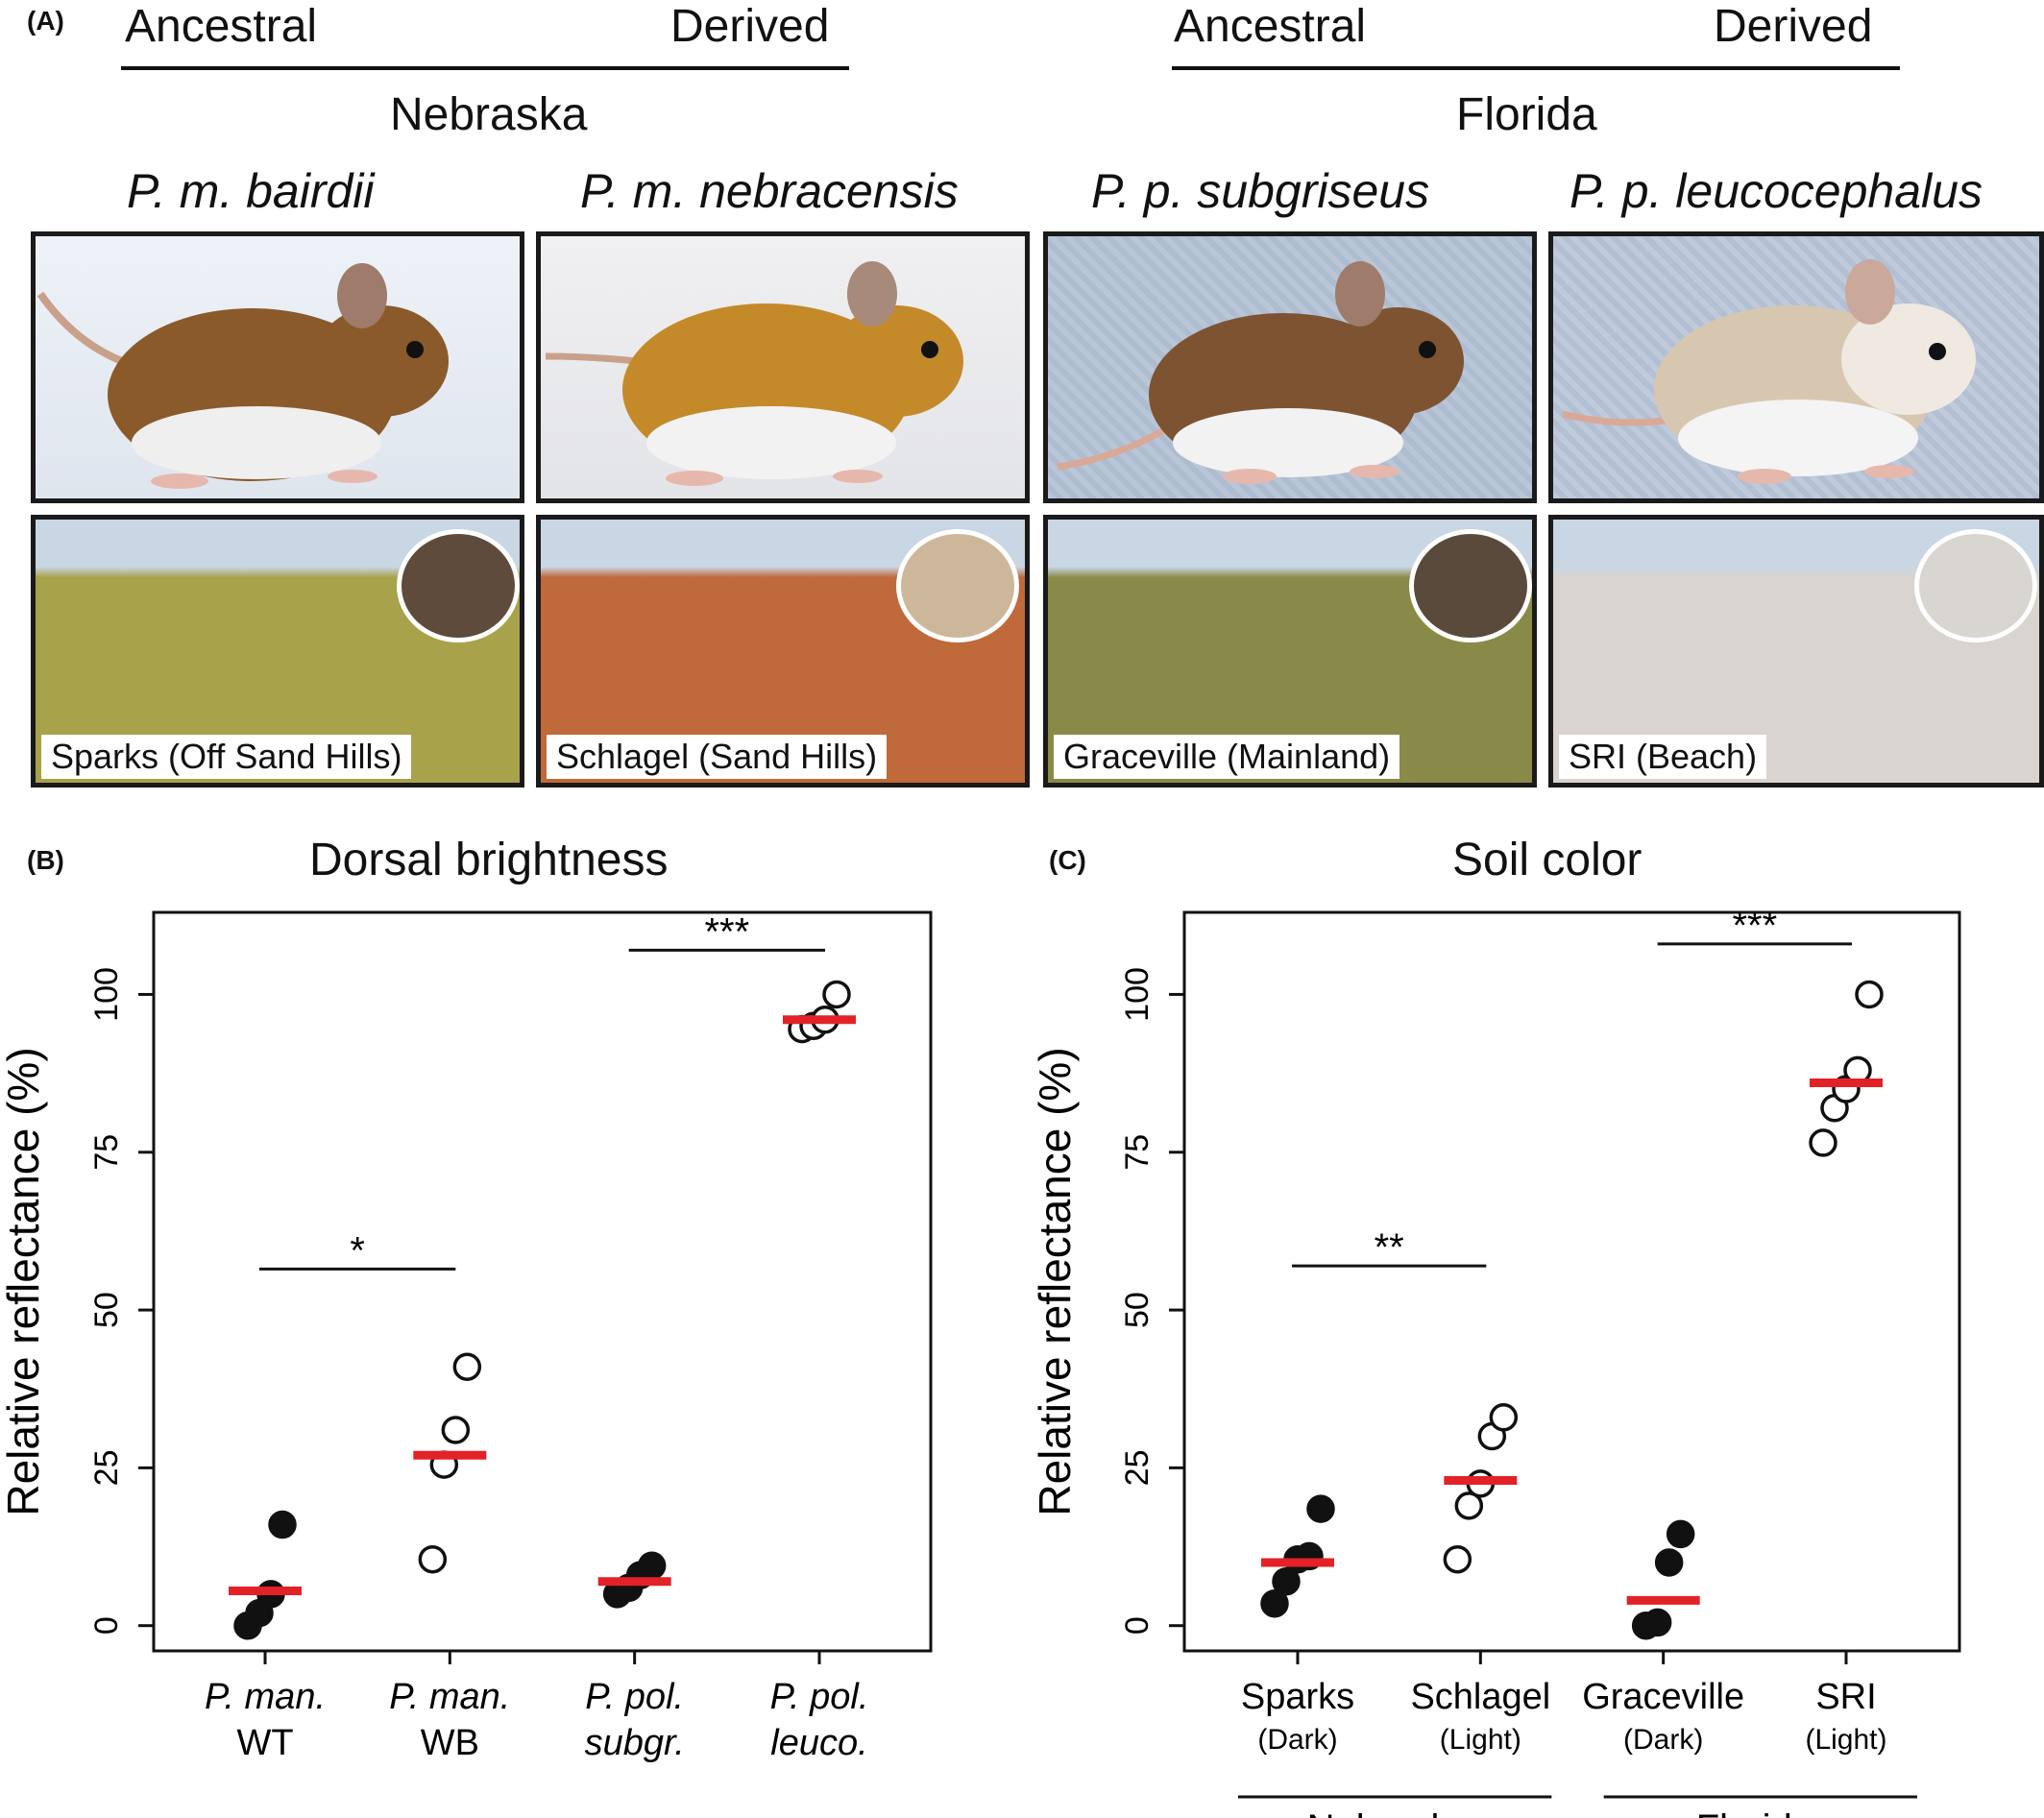 The width and height of the screenshot is (2044, 1818). What do you see at coordinates (1776, 191) in the screenshot?
I see `species-label-leucocephalus: P. p. leucocephalus` at bounding box center [1776, 191].